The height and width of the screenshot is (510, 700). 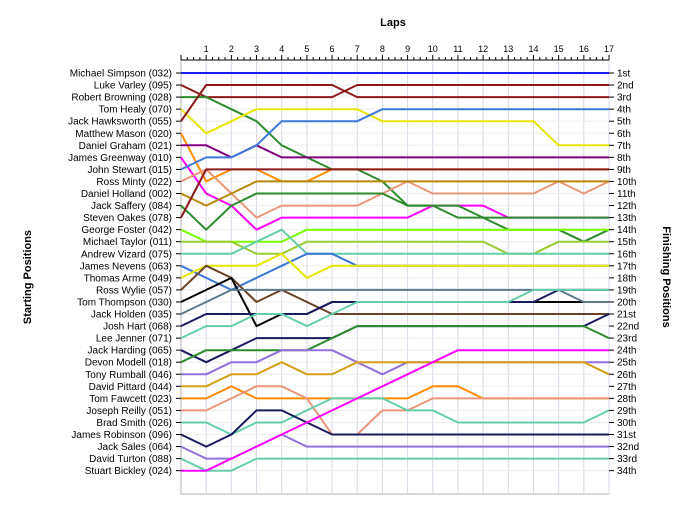 I want to click on starting-position-label: Tom Thompson (030), so click(x=124, y=302).